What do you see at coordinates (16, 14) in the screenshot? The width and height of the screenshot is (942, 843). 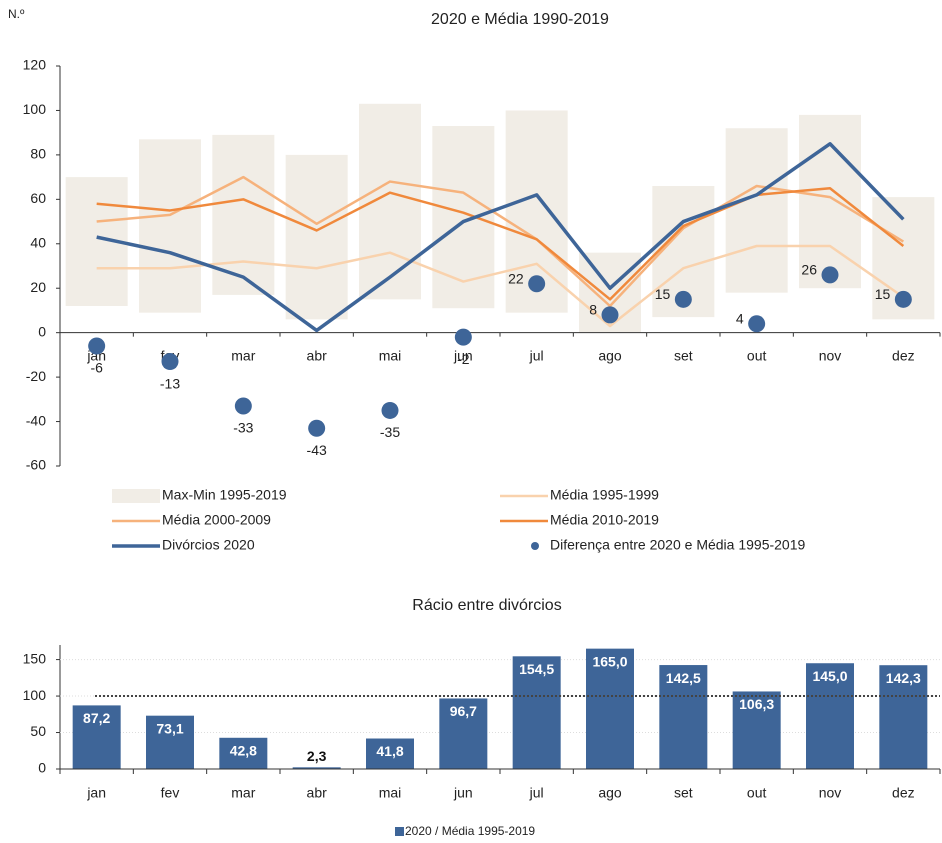 I see `y-axis-label: N.º` at bounding box center [16, 14].